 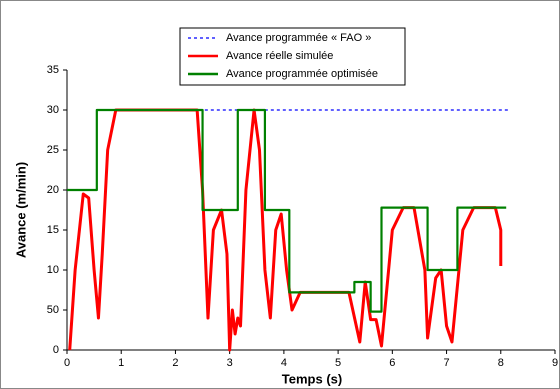 What do you see at coordinates (53, 230) in the screenshot?
I see `y-tick-label: 15` at bounding box center [53, 230].